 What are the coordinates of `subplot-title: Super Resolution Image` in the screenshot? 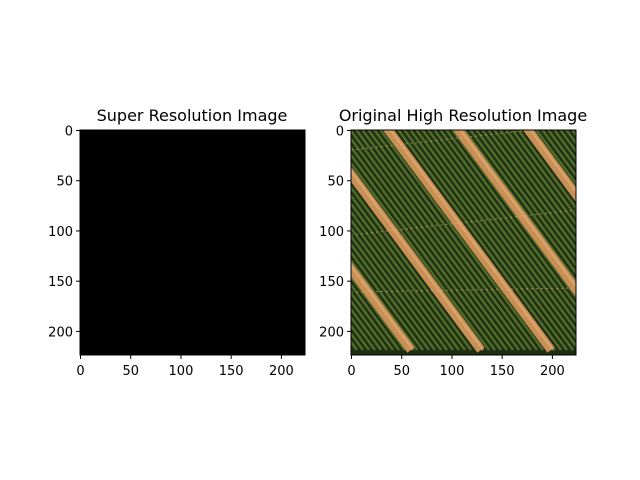 It's located at (192, 115).